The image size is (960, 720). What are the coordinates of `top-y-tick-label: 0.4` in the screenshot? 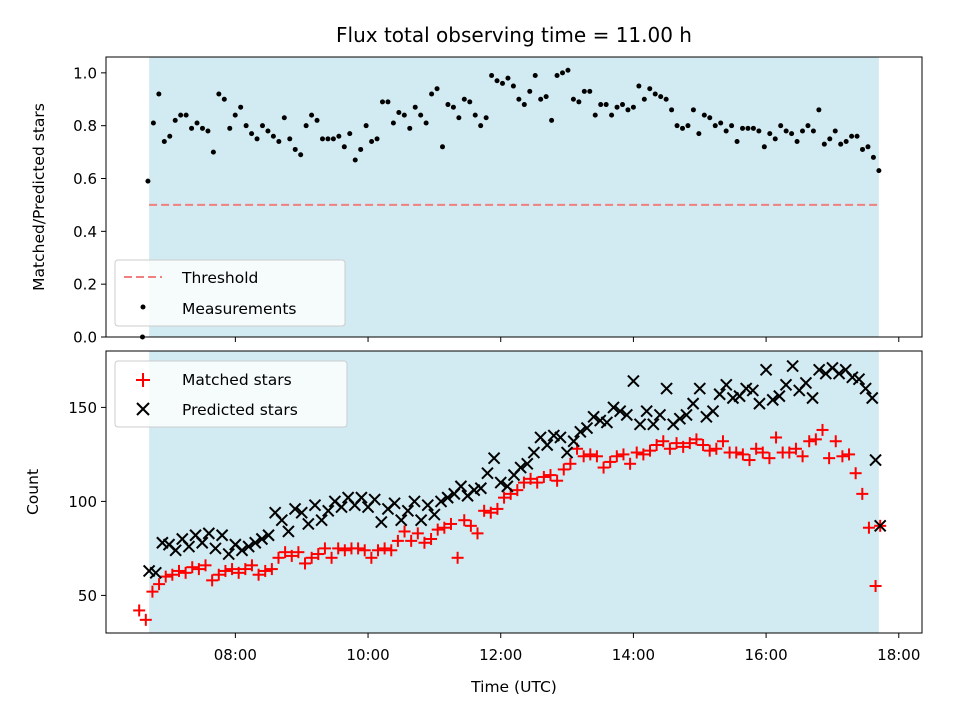 It's located at (85, 232).